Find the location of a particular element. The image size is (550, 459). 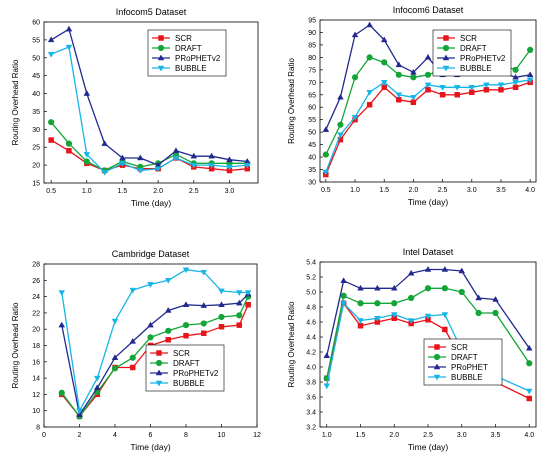

y-tick-label: 60 is located at coordinates (312, 108).